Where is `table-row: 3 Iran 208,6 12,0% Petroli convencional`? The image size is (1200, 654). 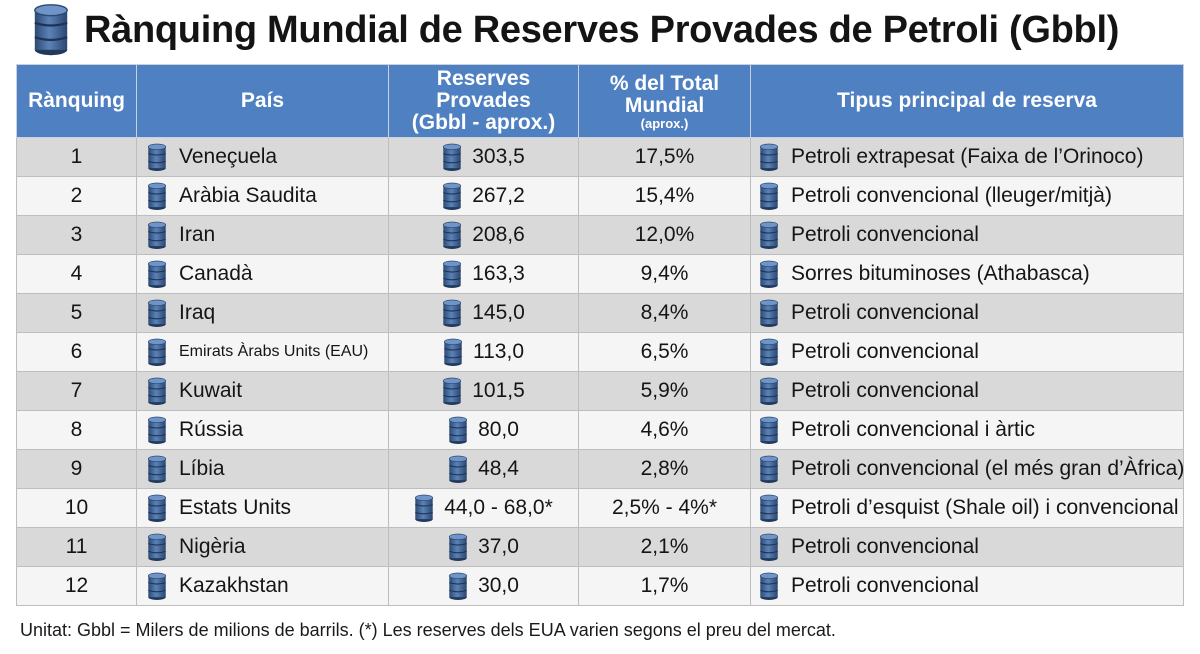
table-row: 3 Iran 208,6 12,0% Petroli convencional is located at coordinates (600, 235).